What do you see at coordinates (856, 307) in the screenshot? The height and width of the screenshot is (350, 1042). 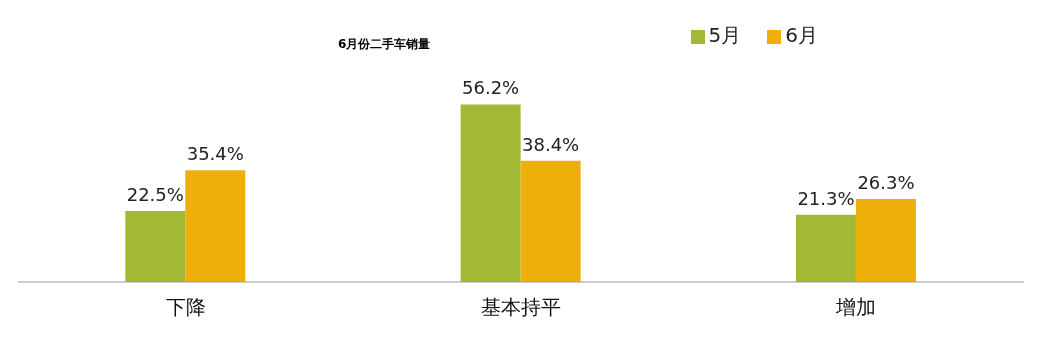 I see `x-tick-label: 增加` at bounding box center [856, 307].